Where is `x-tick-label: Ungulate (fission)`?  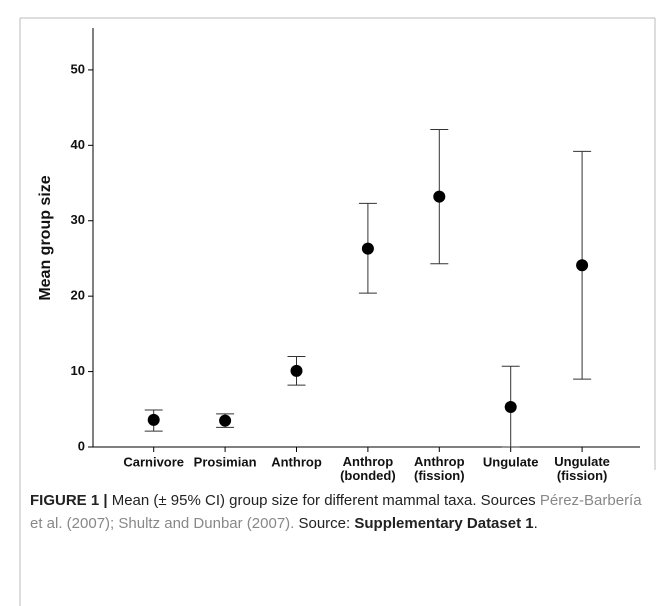 x-tick-label: Ungulate (fission) is located at coordinates (582, 468).